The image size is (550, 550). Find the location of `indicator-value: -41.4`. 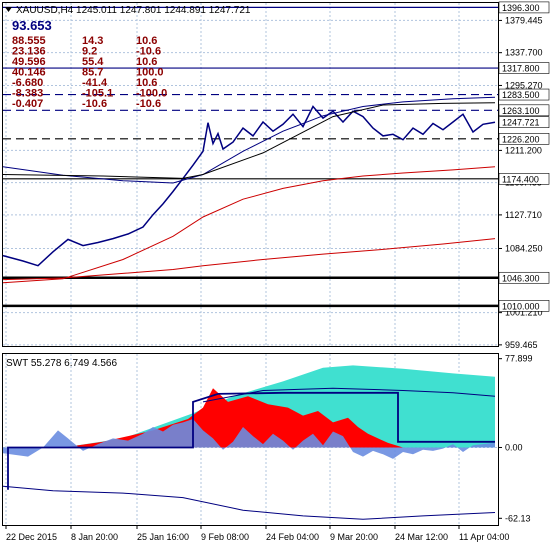

indicator-value: -41.4 is located at coordinates (95, 83).